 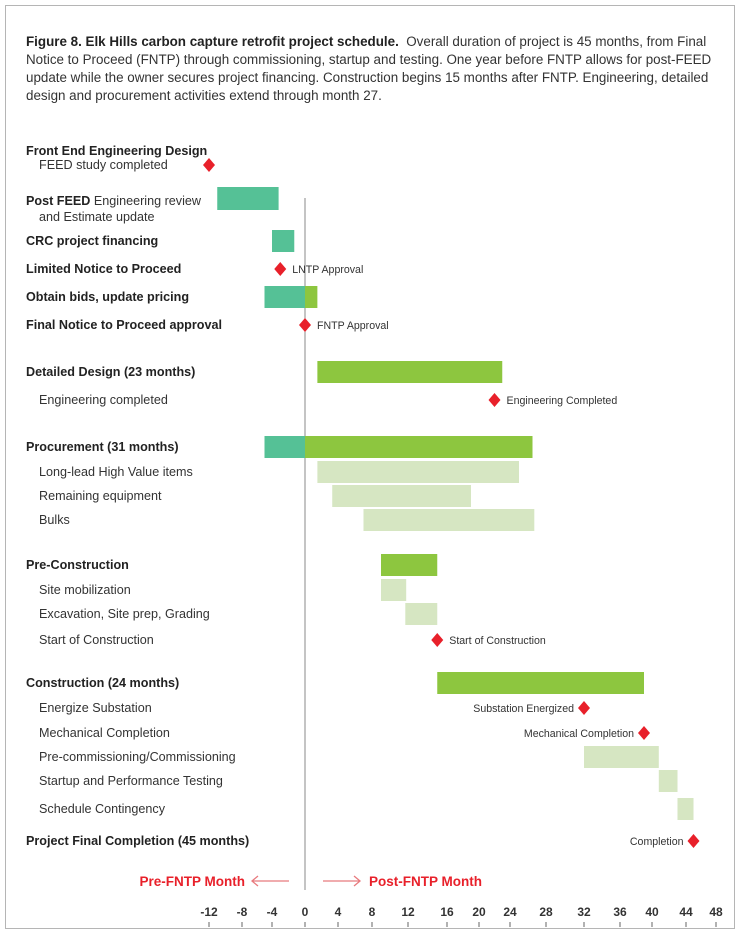 What do you see at coordinates (102, 683) in the screenshot?
I see `row-label-bold: Construction (24 months)` at bounding box center [102, 683].